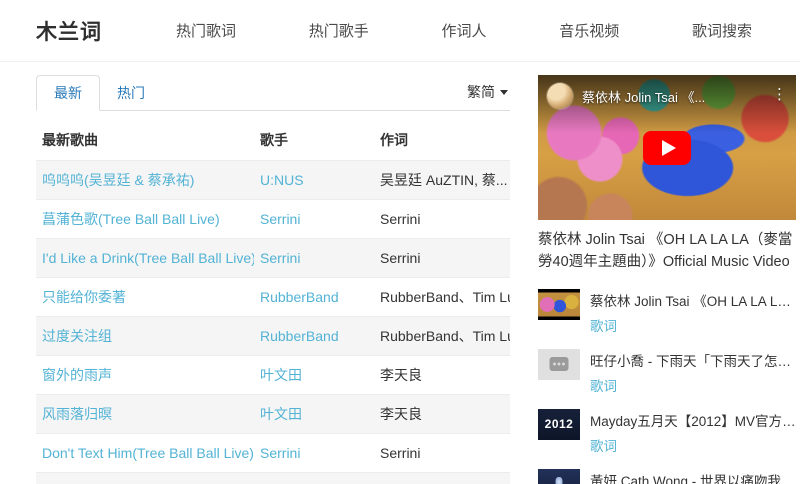  What do you see at coordinates (338, 31) in the screenshot?
I see `nav-item-hot-singers: 热门歌手` at bounding box center [338, 31].